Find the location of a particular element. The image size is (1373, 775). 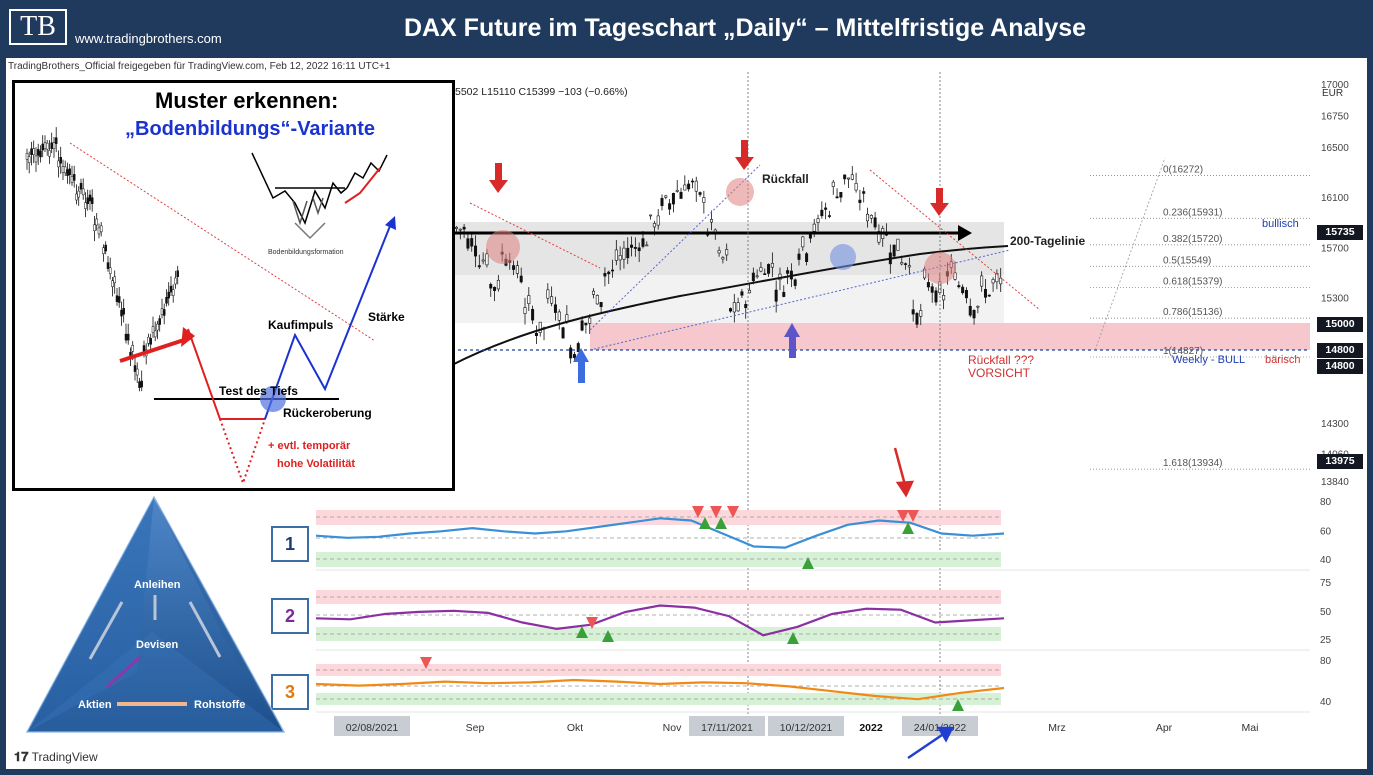

relationship-arrows is located at coordinates (155, 627).